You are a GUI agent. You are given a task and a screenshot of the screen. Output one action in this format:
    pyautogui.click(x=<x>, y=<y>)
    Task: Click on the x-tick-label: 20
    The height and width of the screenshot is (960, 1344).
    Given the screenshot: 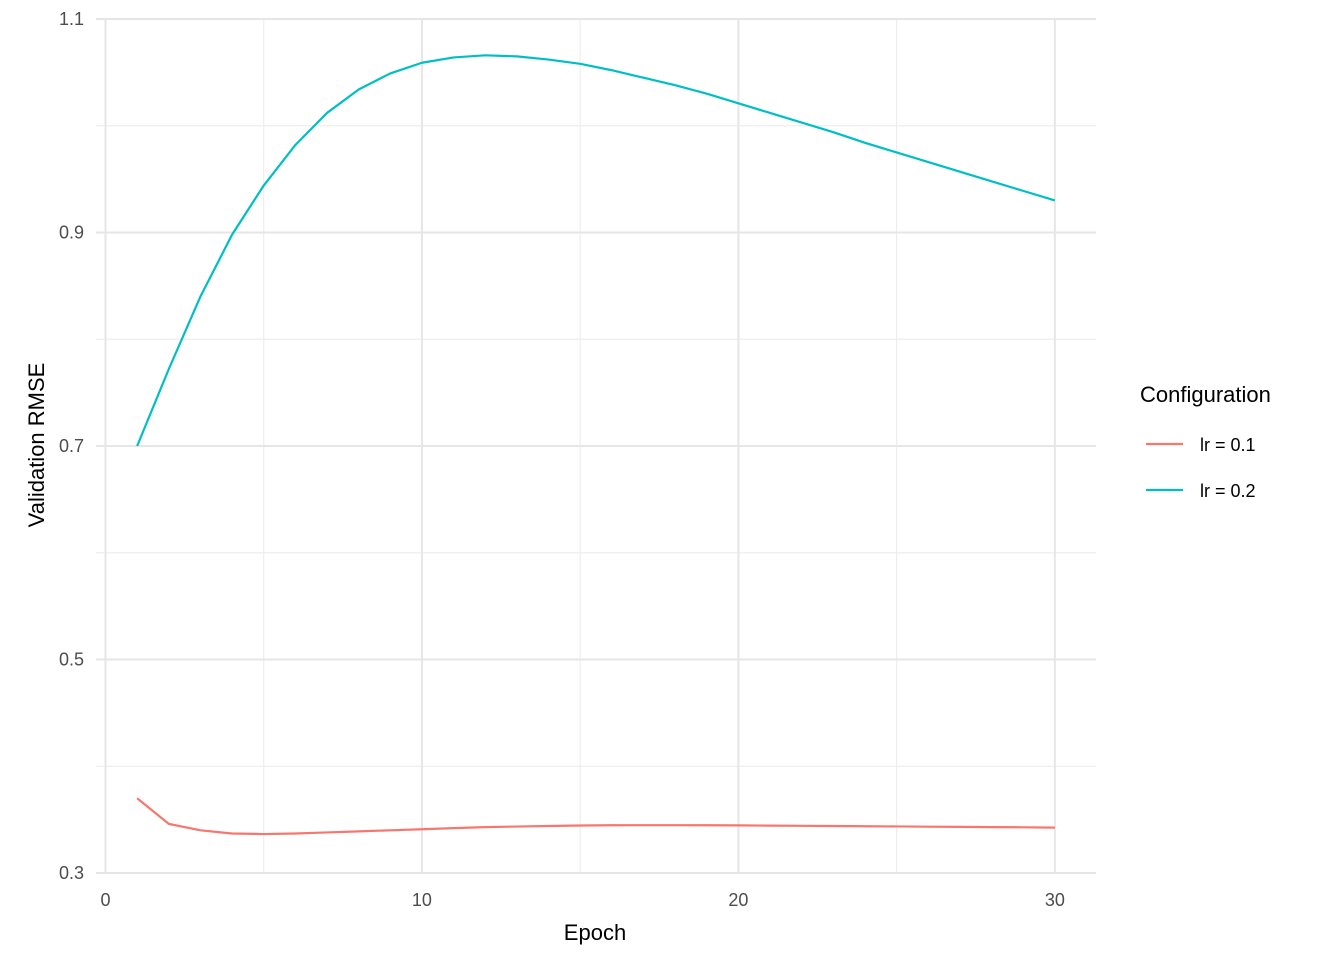 What is the action you would take?
    pyautogui.click(x=738, y=900)
    